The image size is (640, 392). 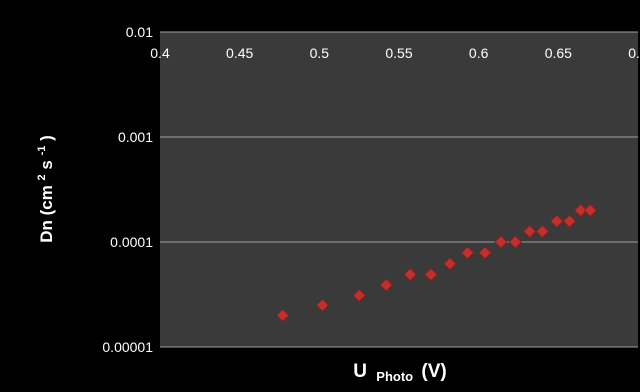 I want to click on x-tick-label: 0.55, so click(x=398, y=53).